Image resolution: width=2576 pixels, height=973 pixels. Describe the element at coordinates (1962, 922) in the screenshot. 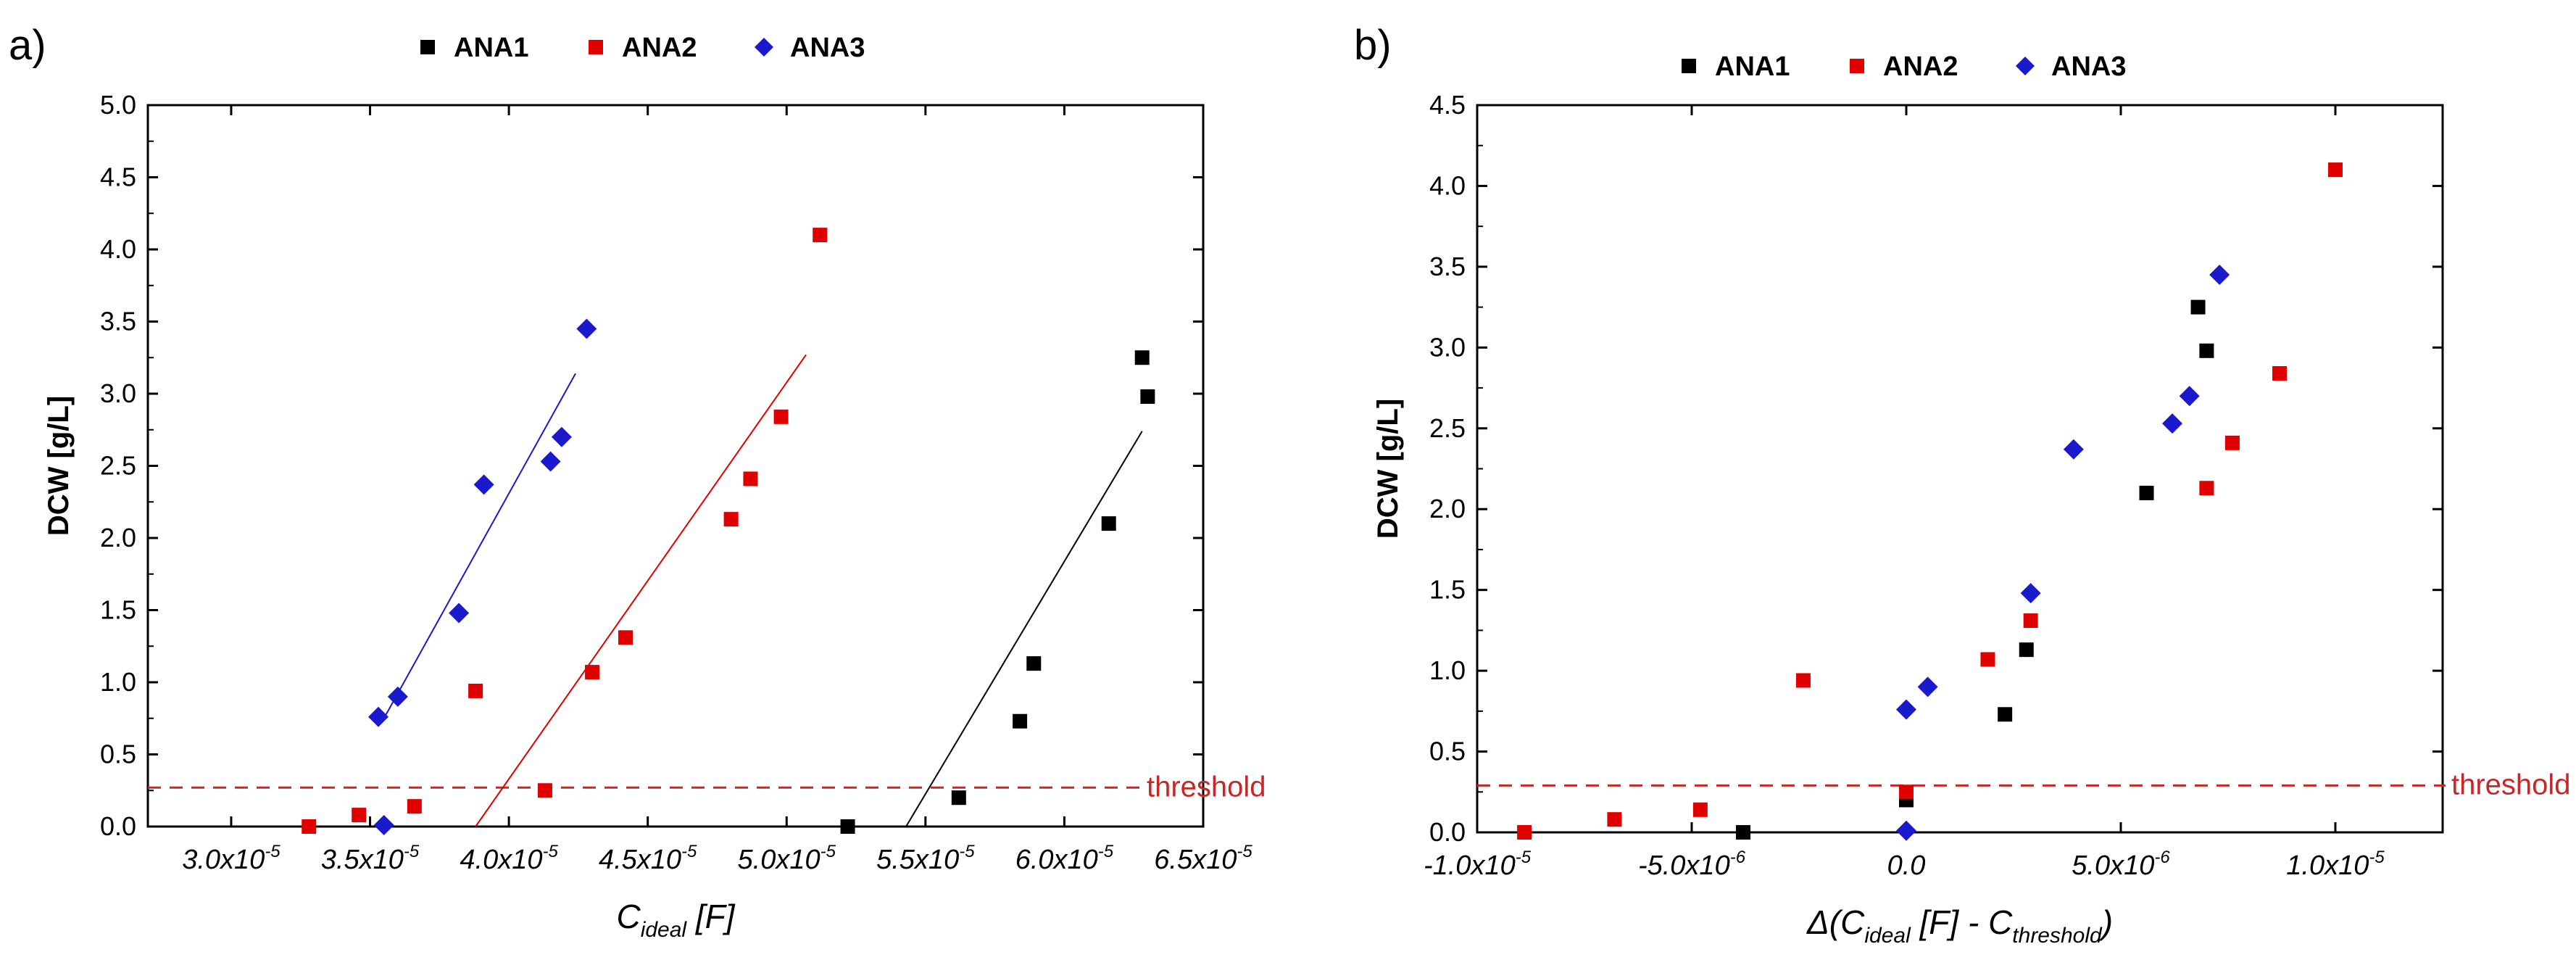

I see `x-axis-label-mid: [F] - C` at that location.